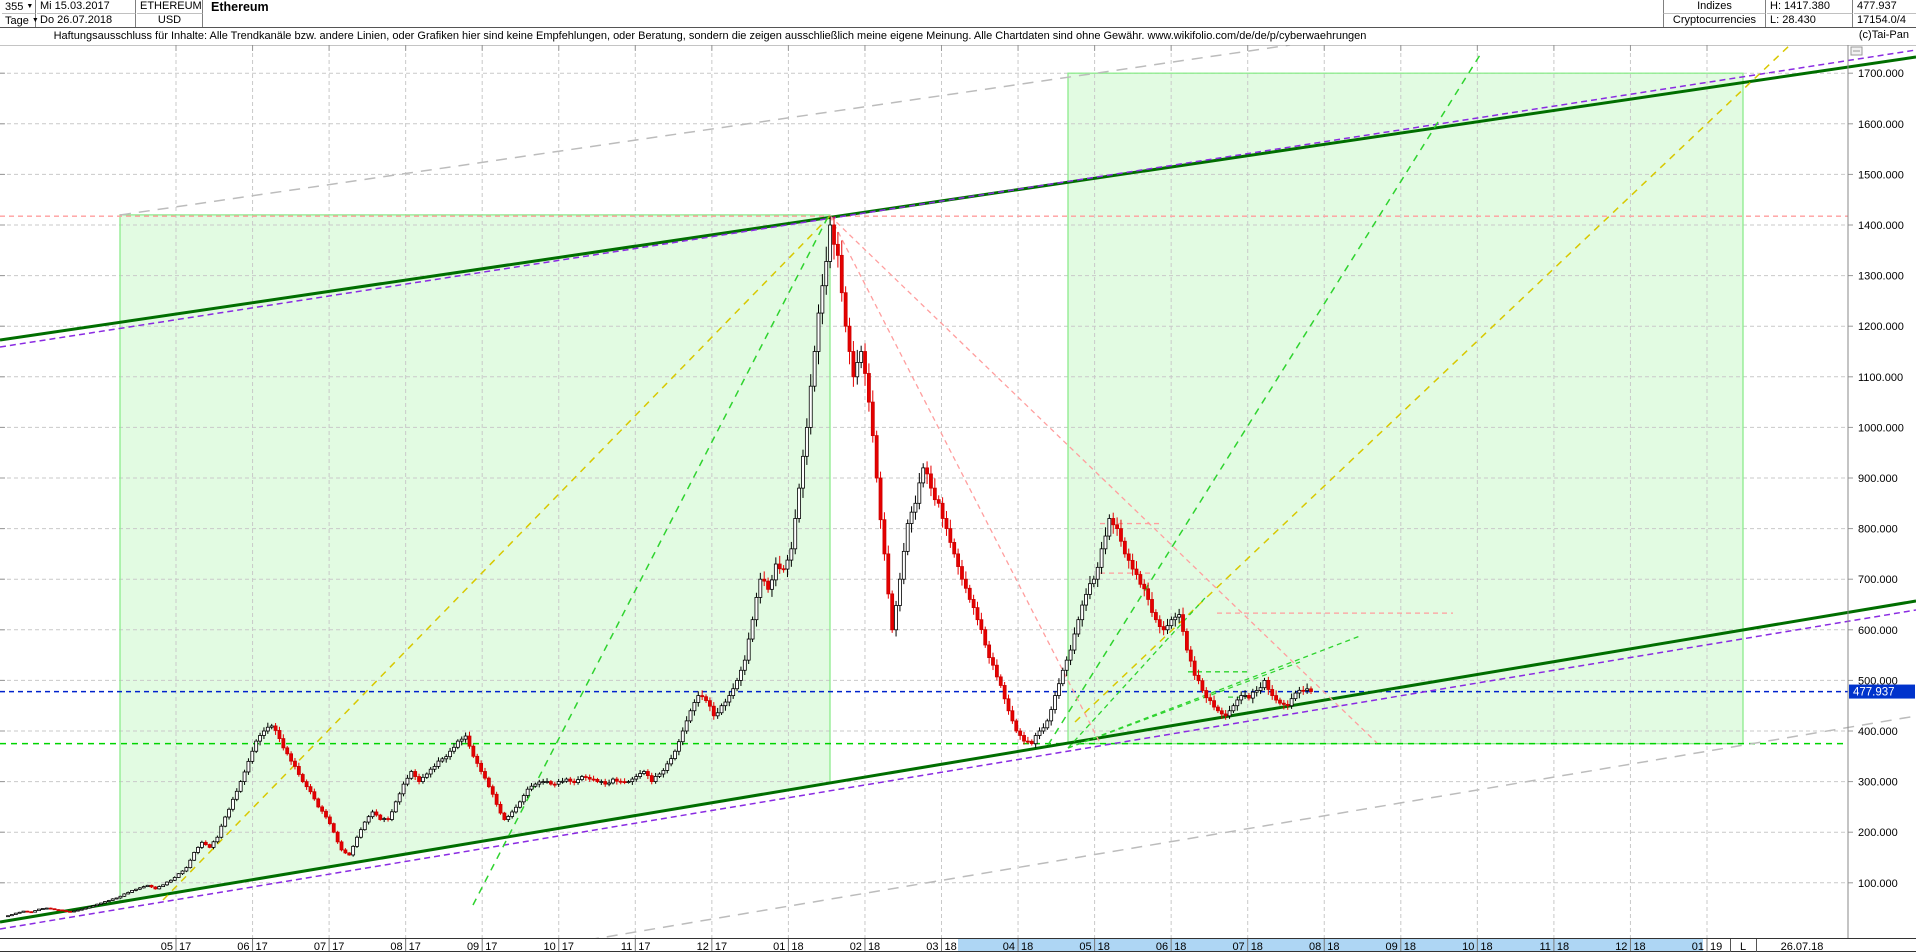 The width and height of the screenshot is (1916, 952). Describe the element at coordinates (14, 7) in the screenshot. I see `period-count-value: 355` at that location.